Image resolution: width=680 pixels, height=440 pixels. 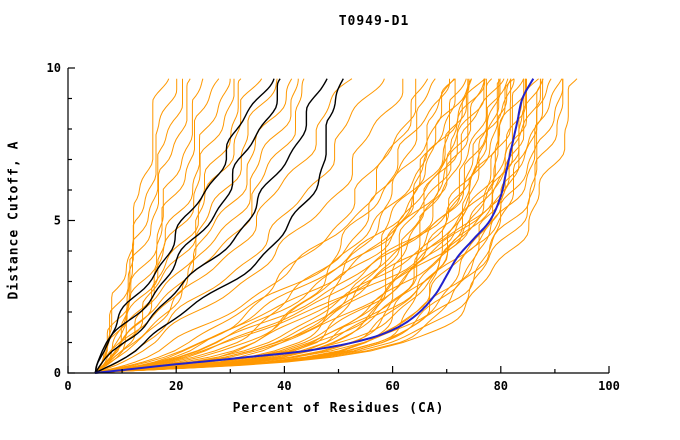 I want to click on x-tick-label: 0, so click(x=67, y=386).